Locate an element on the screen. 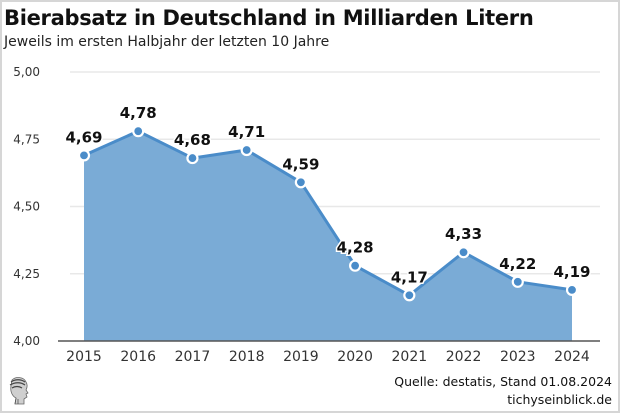 The height and width of the screenshot is (413, 620). x-axis-labels: 2015 2016 2017 2018 2019 2020 2021 2022 2023 2024 is located at coordinates (328, 357).